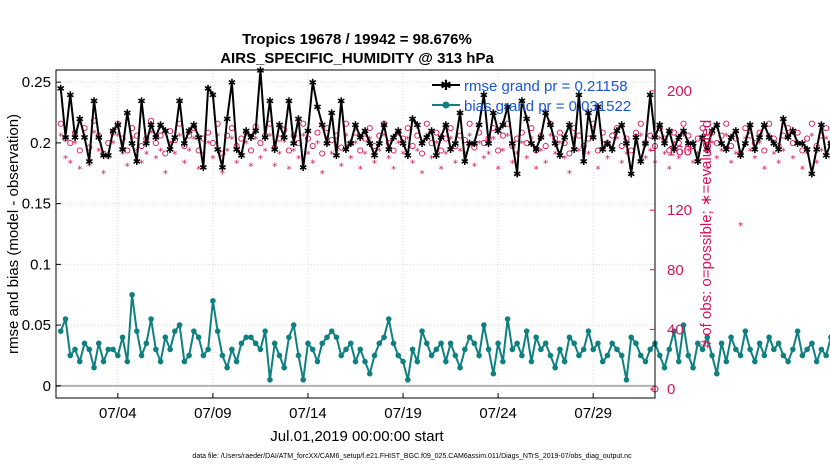 This screenshot has height=470, width=830. I want to click on x-tick-label: 07/14, so click(308, 413).